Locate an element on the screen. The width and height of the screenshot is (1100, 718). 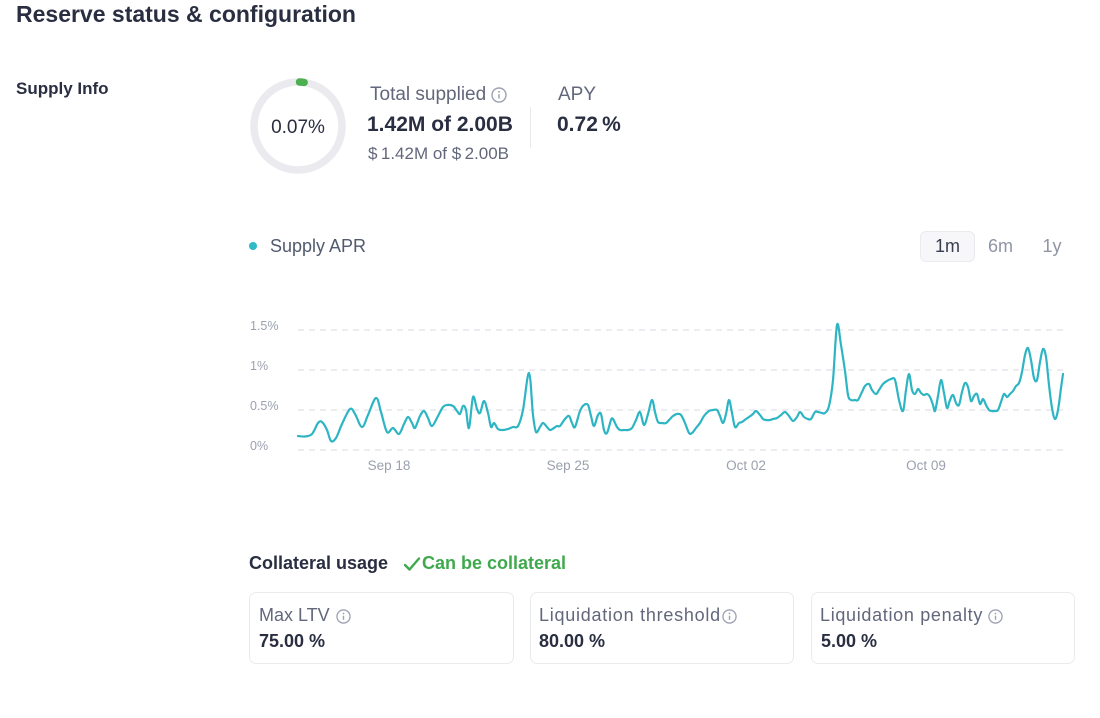
svg-text: Sep 25 is located at coordinates (568, 465).